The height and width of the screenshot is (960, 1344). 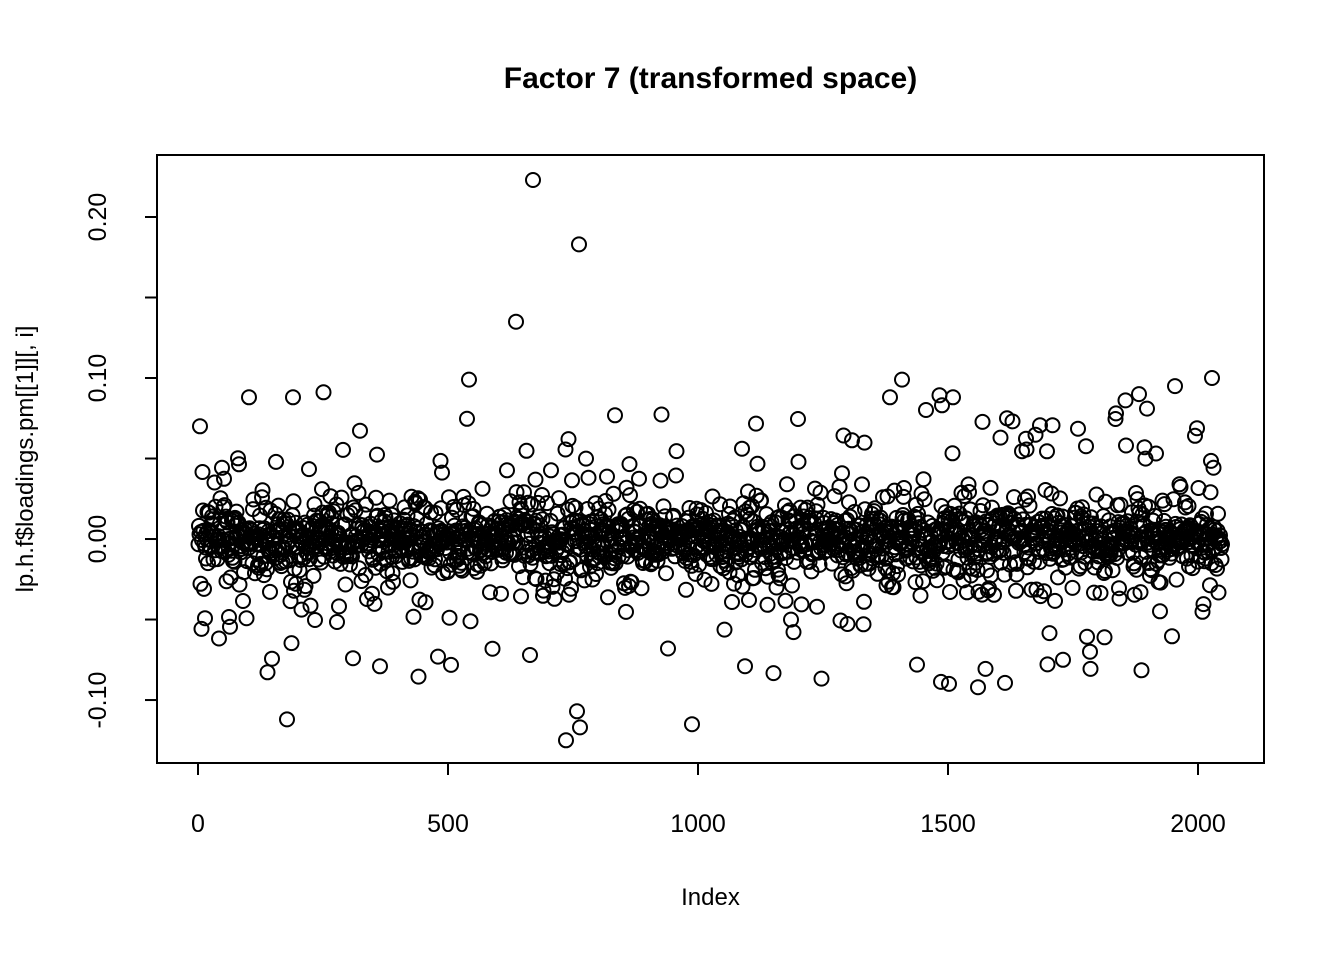 I want to click on x-tick-label: 500, so click(x=448, y=824).